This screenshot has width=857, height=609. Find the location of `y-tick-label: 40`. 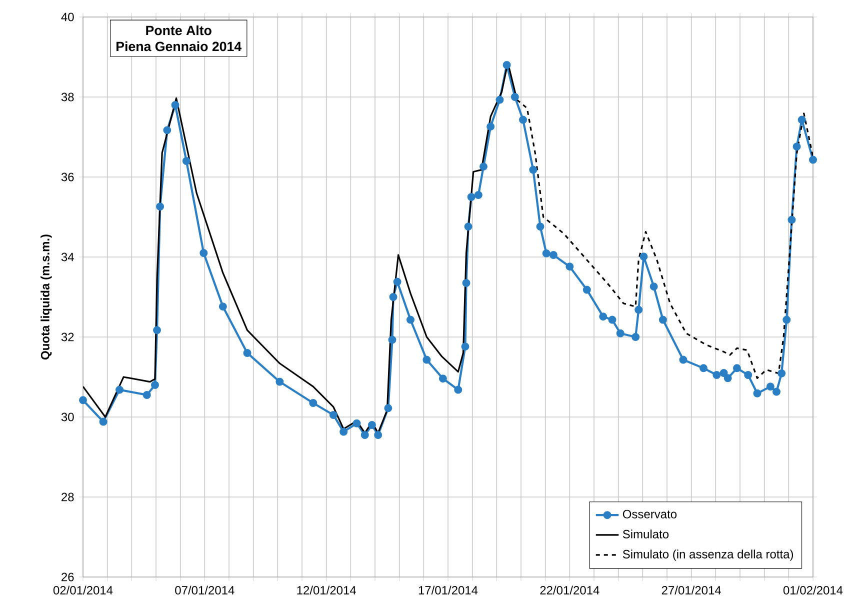

y-tick-label: 40 is located at coordinates (67, 17).